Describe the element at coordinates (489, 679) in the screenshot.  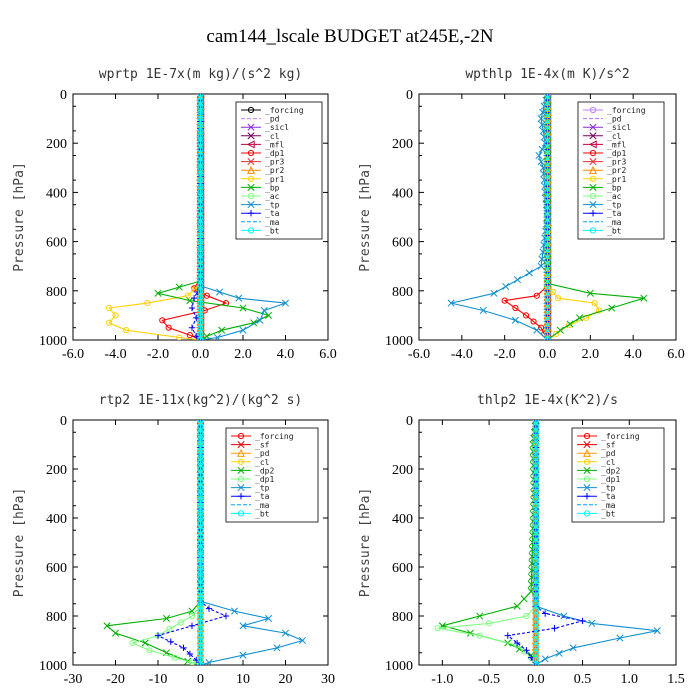
I see `x-tick-label: -0.5` at that location.